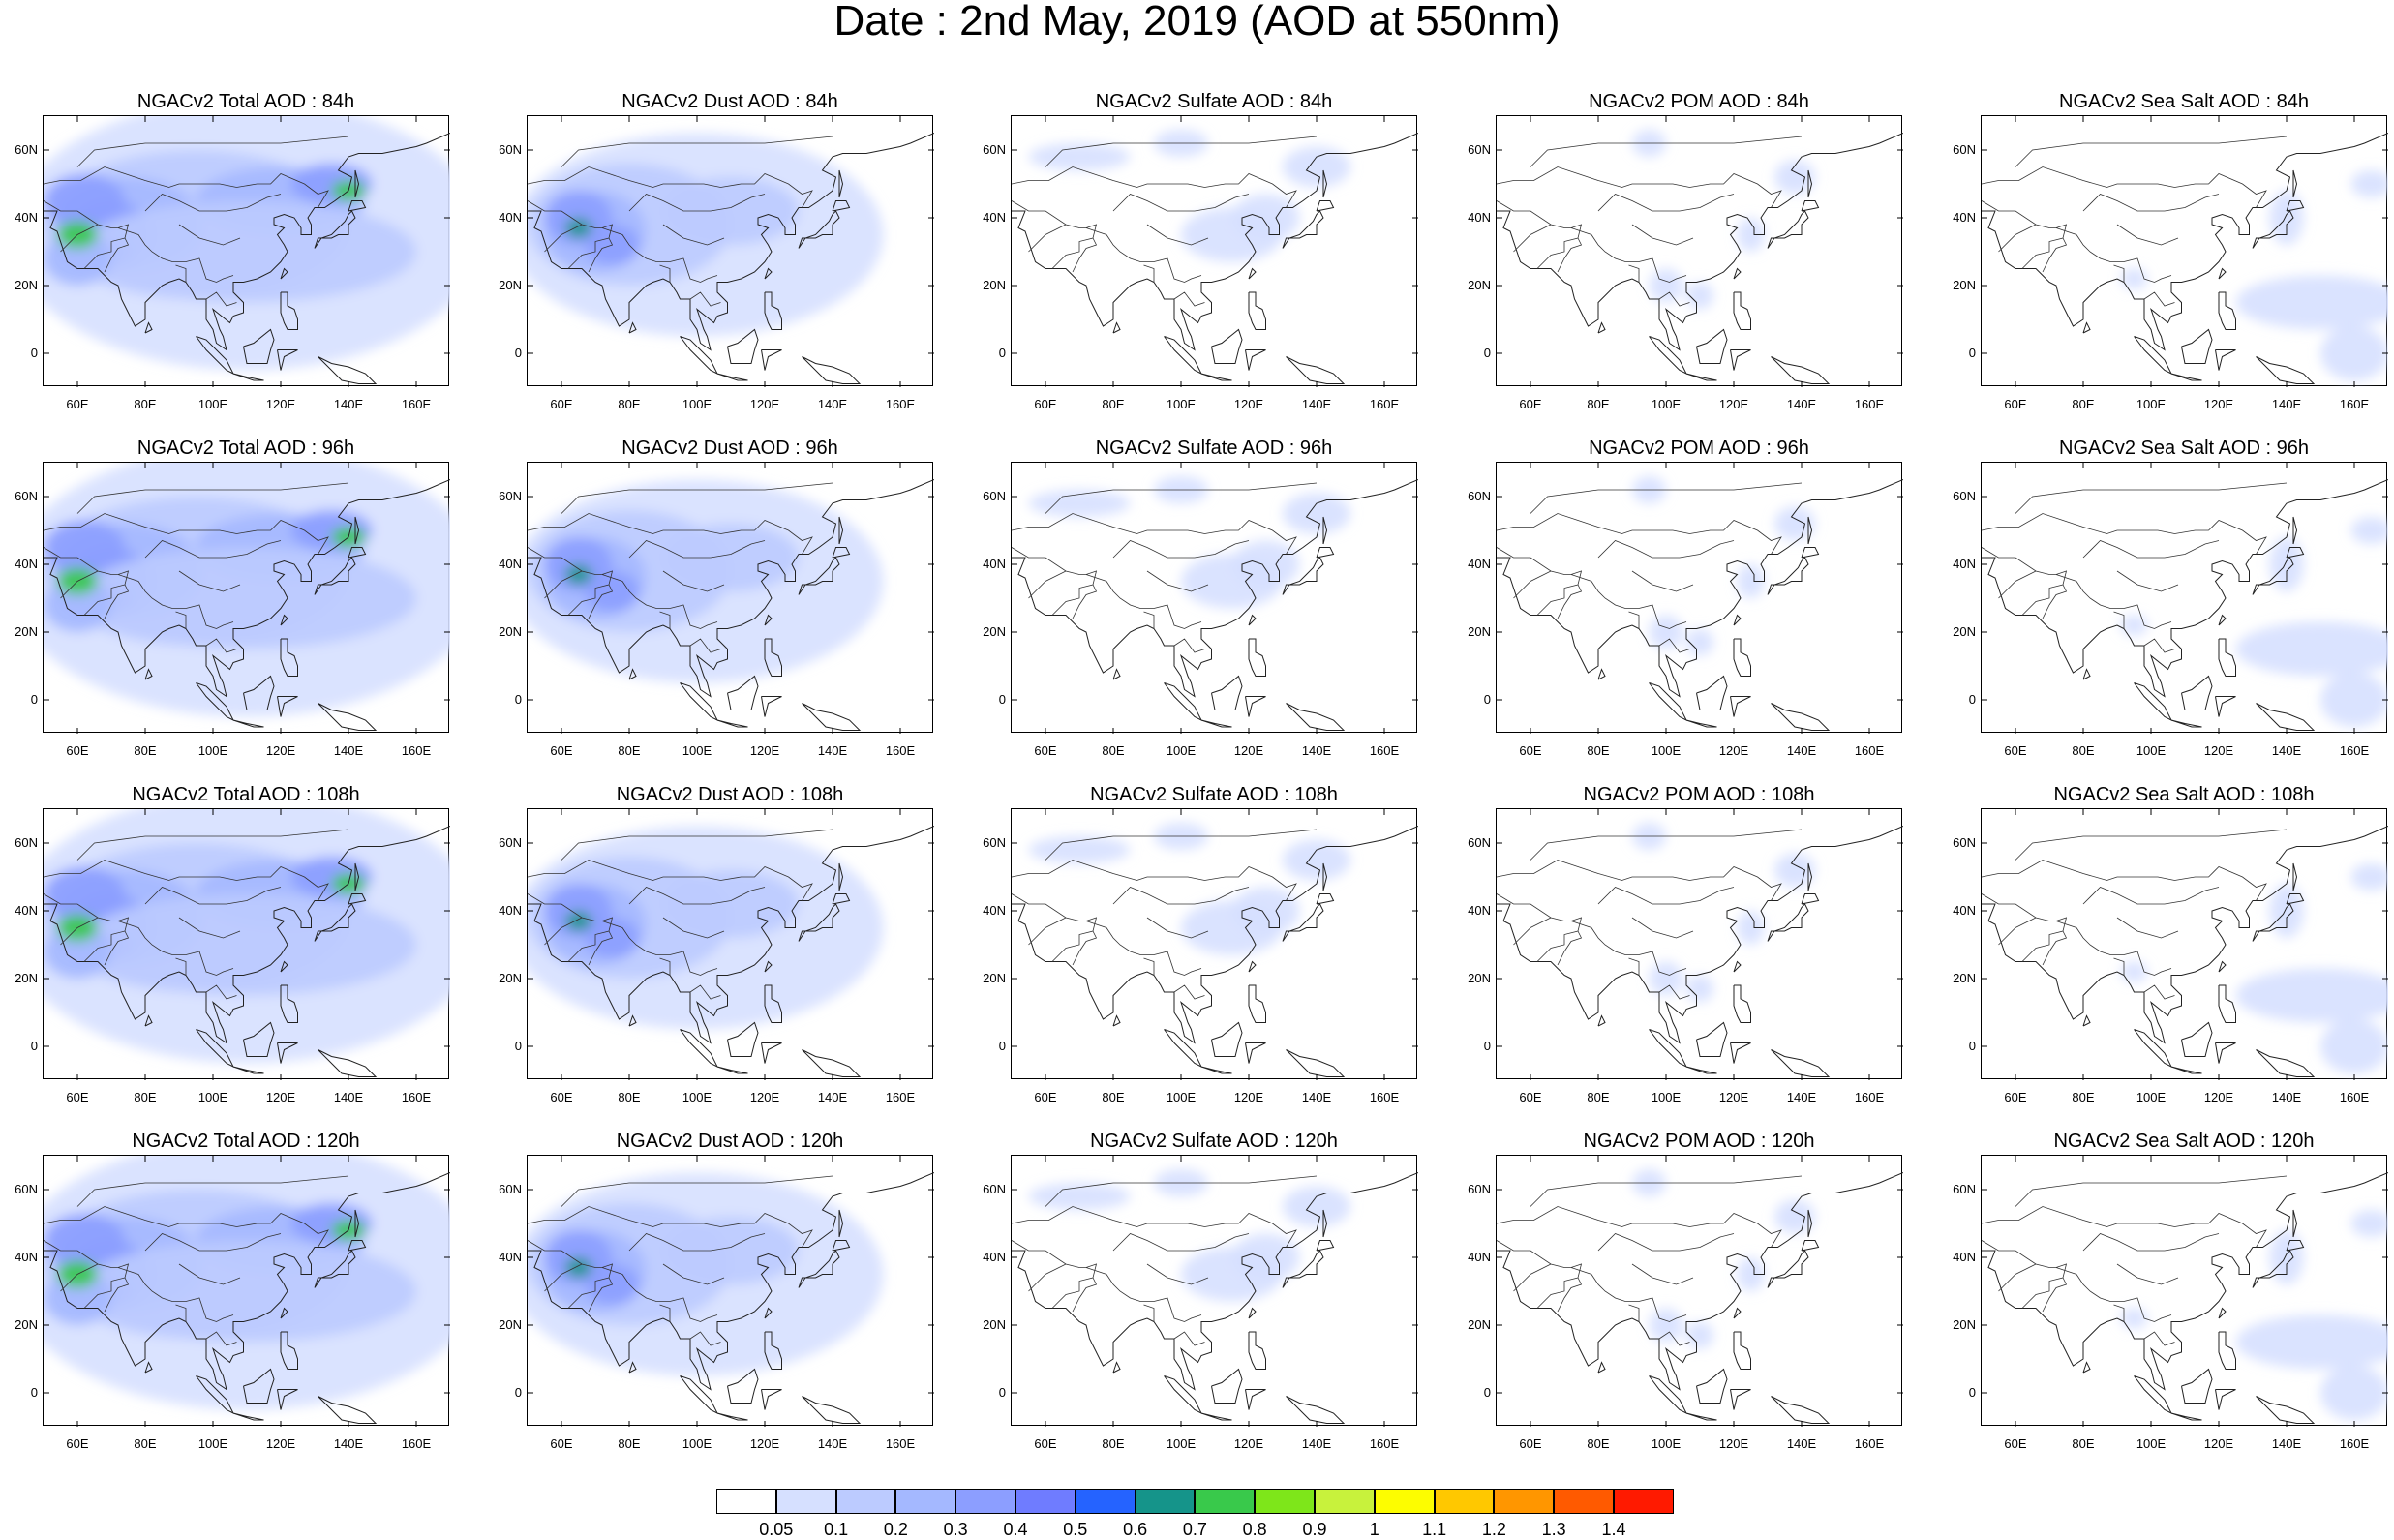  Describe the element at coordinates (730, 448) in the screenshot. I see `panel-title: NGACv2 Dust AOD : 96h` at that location.